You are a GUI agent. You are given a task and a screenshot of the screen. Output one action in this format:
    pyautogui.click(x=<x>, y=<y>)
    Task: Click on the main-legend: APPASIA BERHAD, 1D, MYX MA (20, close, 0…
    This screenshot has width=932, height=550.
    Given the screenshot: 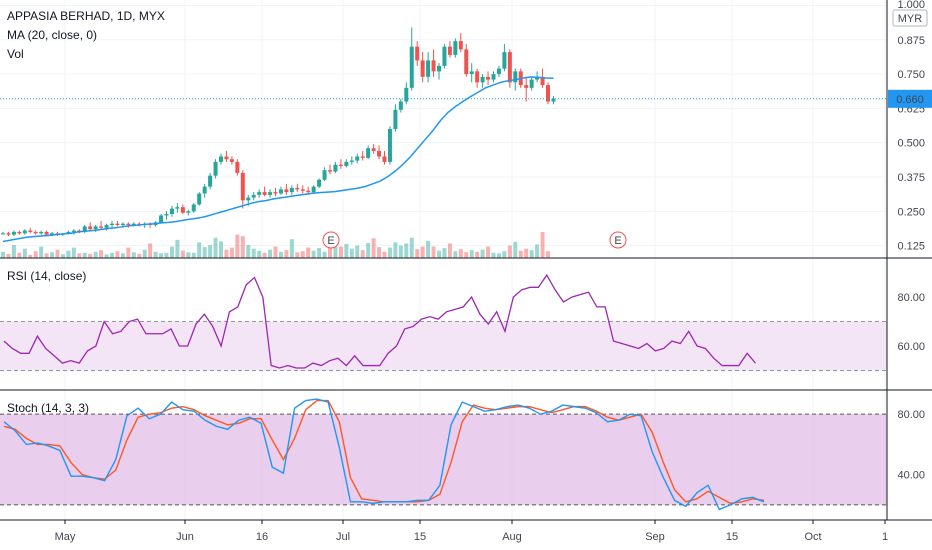 What is the action you would take?
    pyautogui.click(x=86, y=35)
    